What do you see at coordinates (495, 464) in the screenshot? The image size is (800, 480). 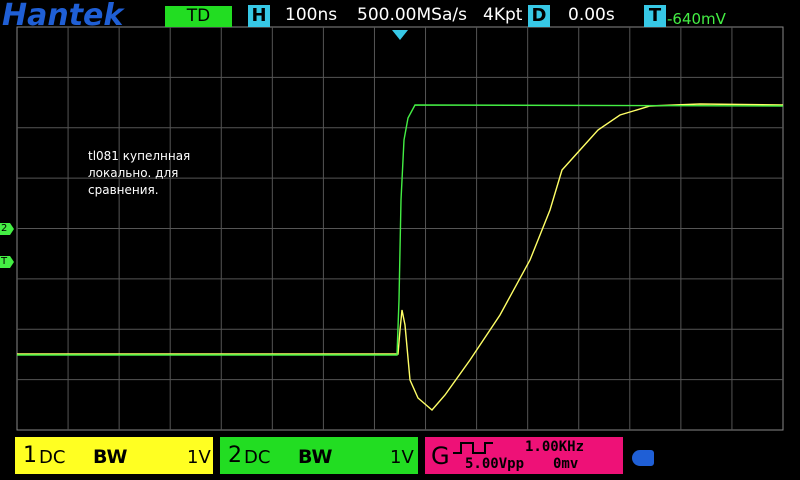 I see `generator-amplitude: 5.00Vpp` at bounding box center [495, 464].